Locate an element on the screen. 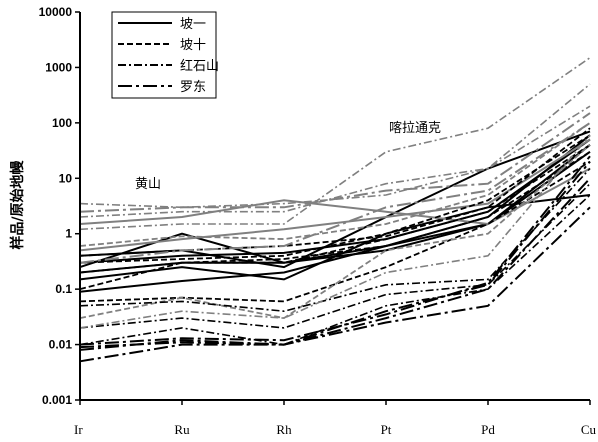 This screenshot has height=442, width=598. x-tick-label: Pd is located at coordinates (488, 429).